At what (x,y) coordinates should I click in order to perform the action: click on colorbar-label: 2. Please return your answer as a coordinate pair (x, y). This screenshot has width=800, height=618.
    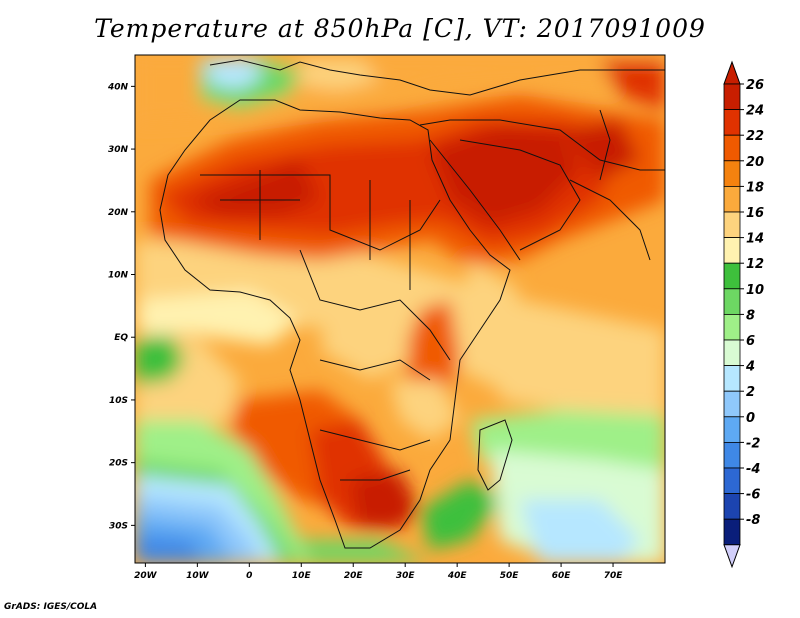
    Looking at the image, I should click on (750, 392).